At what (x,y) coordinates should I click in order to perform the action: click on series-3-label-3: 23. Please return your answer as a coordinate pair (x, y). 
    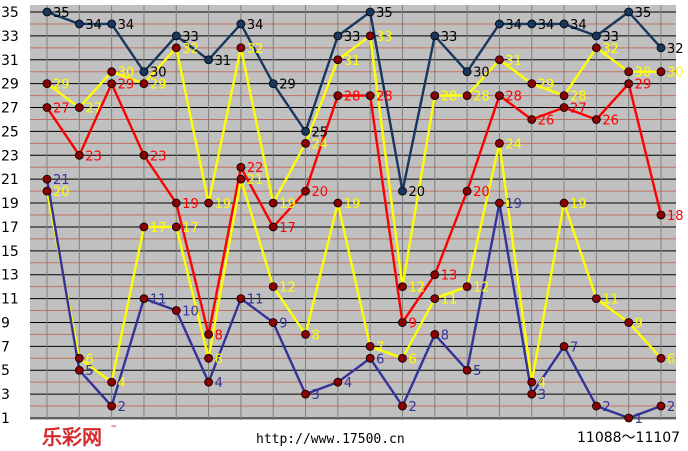
    Looking at the image, I should click on (158, 156).